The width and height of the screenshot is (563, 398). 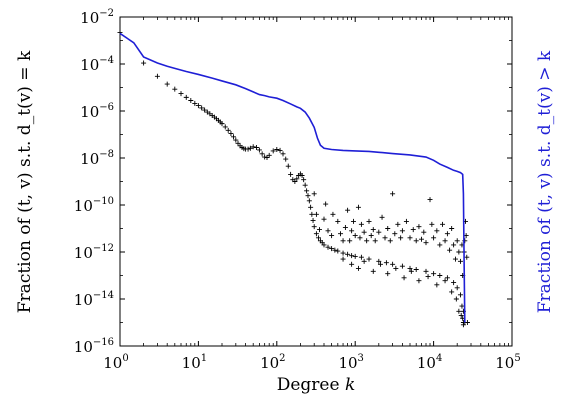 What do you see at coordinates (194, 362) in the screenshot?
I see `x-tick-label: 10¹` at bounding box center [194, 362].